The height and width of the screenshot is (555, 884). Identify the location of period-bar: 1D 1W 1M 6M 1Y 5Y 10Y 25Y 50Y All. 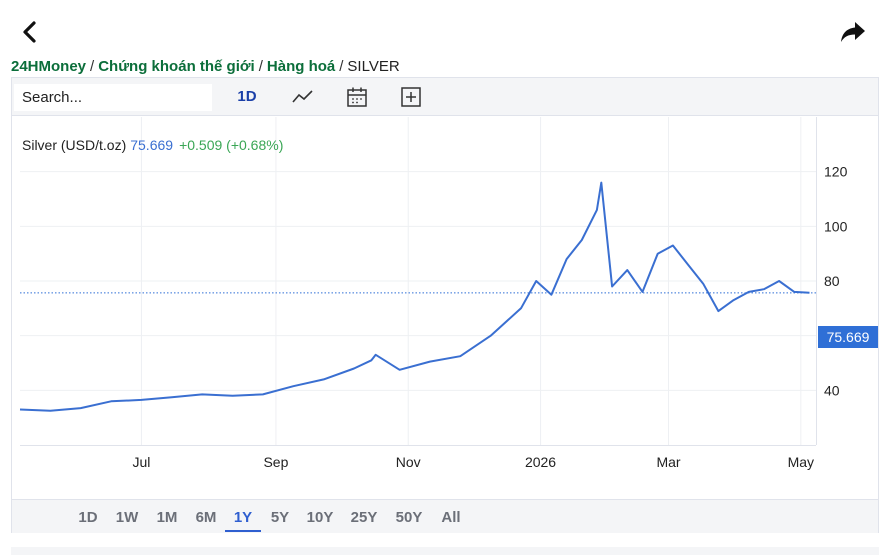
(445, 516).